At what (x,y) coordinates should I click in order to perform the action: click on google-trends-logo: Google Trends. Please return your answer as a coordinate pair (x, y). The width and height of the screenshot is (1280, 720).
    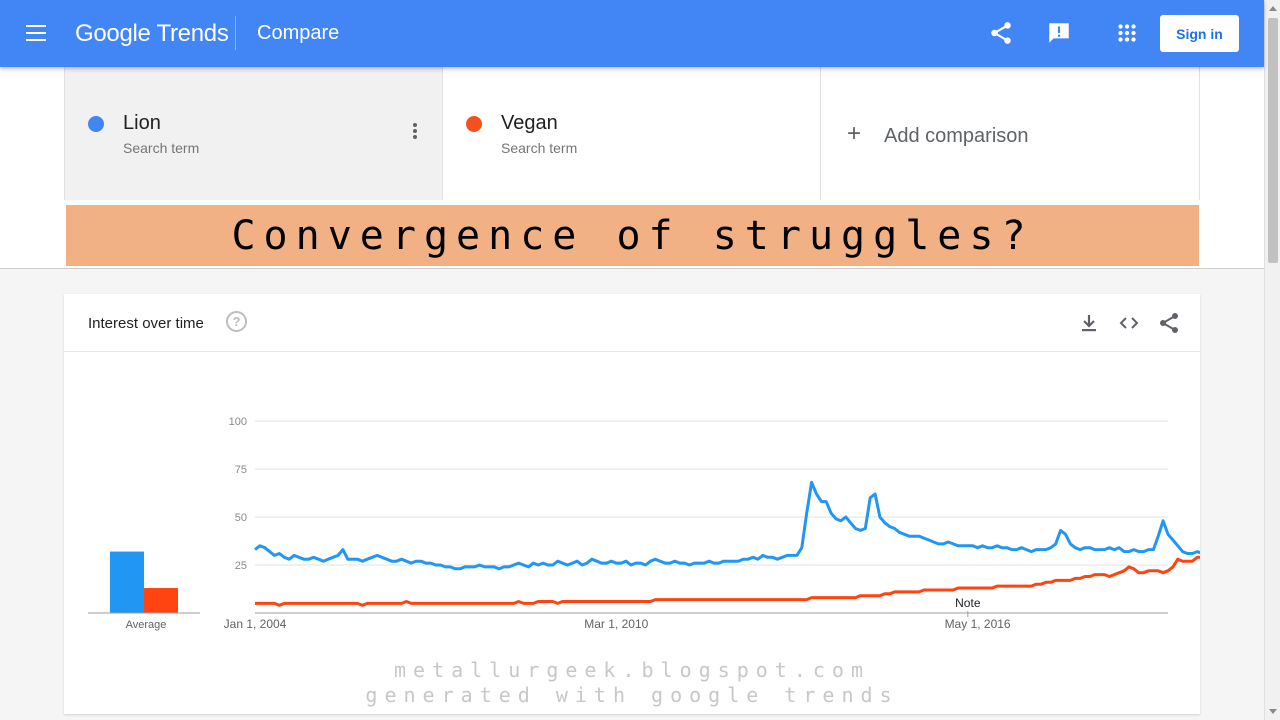
    Looking at the image, I should click on (152, 33).